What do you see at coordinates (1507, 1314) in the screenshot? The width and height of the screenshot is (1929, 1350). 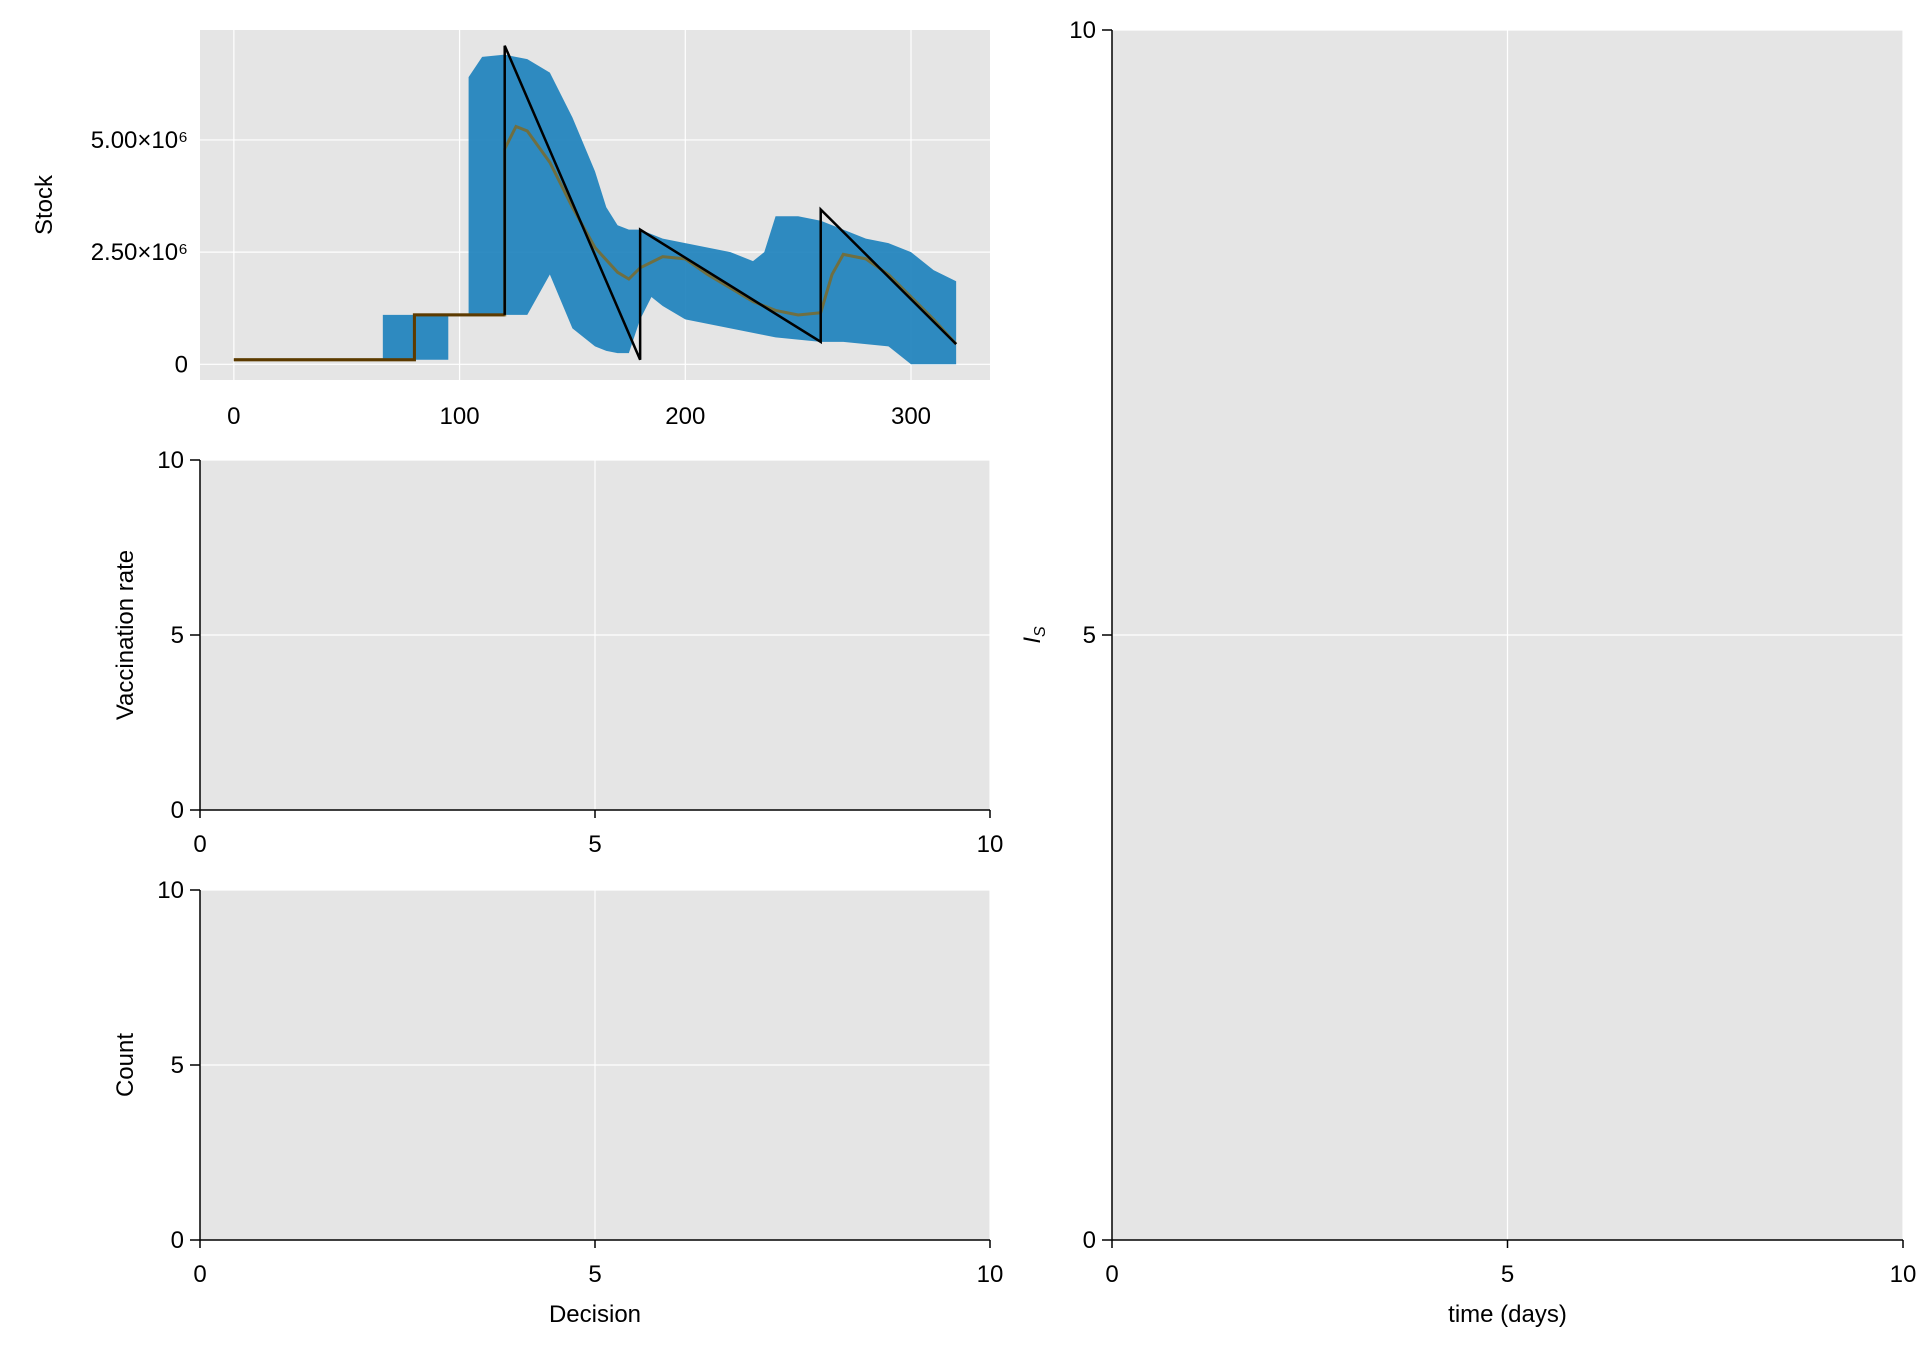 I see `infections-x-axis-label: time (days)` at bounding box center [1507, 1314].